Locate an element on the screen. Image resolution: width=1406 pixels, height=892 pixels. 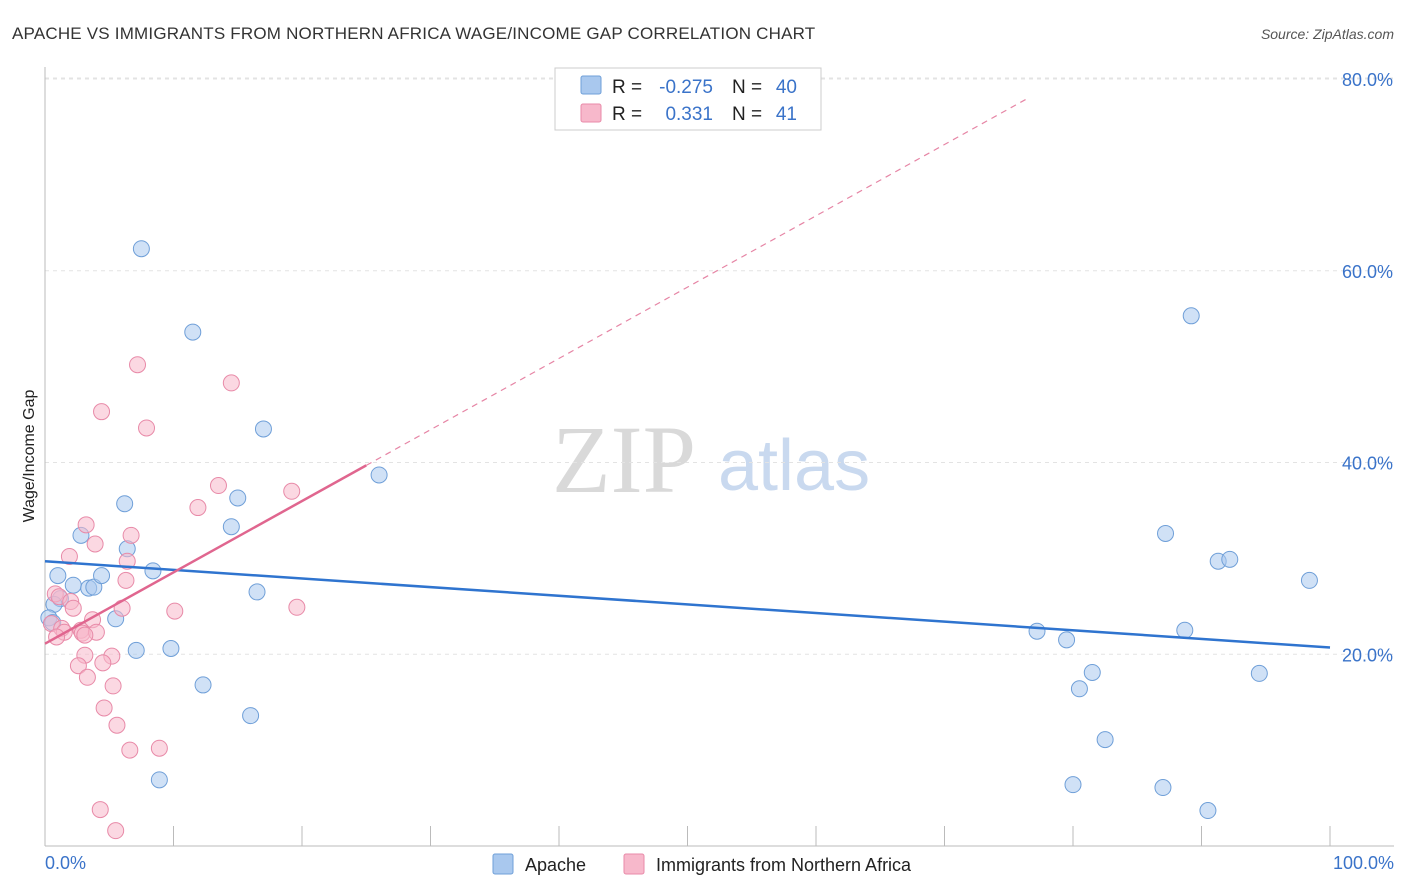
legend-swatch-apache is located at coordinates (591, 85).